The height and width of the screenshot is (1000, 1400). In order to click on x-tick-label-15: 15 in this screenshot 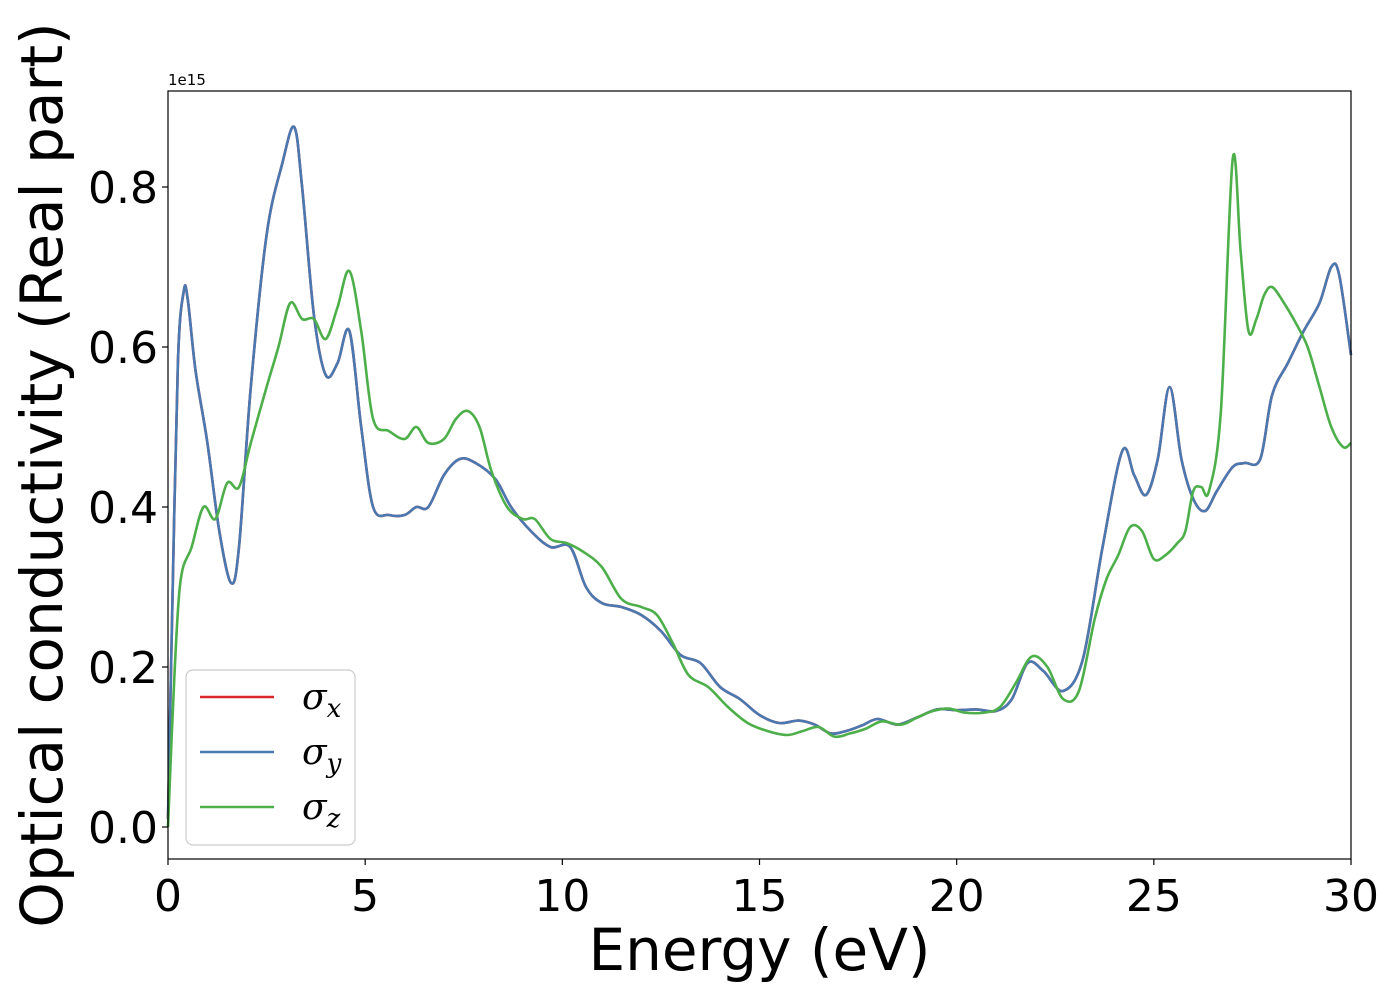, I will do `click(760, 896)`.